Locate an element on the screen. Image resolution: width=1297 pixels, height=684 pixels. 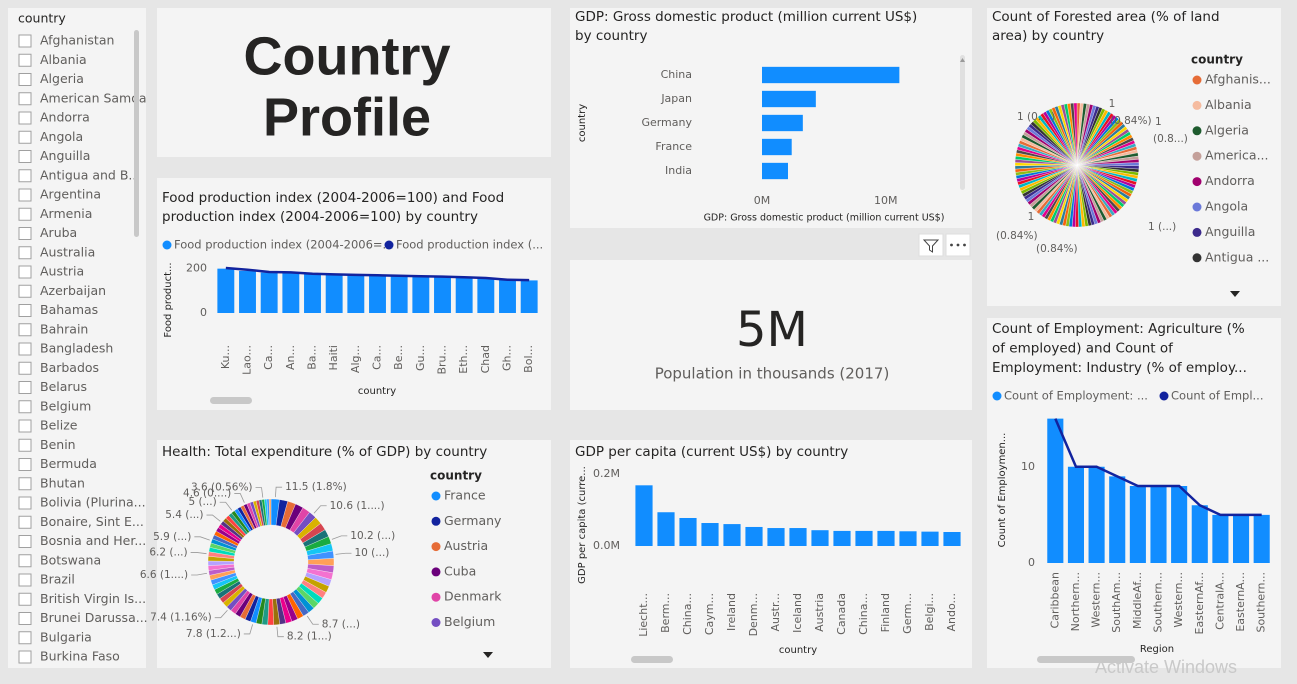
slicer-scrollbar is located at coordinates (136, 133).